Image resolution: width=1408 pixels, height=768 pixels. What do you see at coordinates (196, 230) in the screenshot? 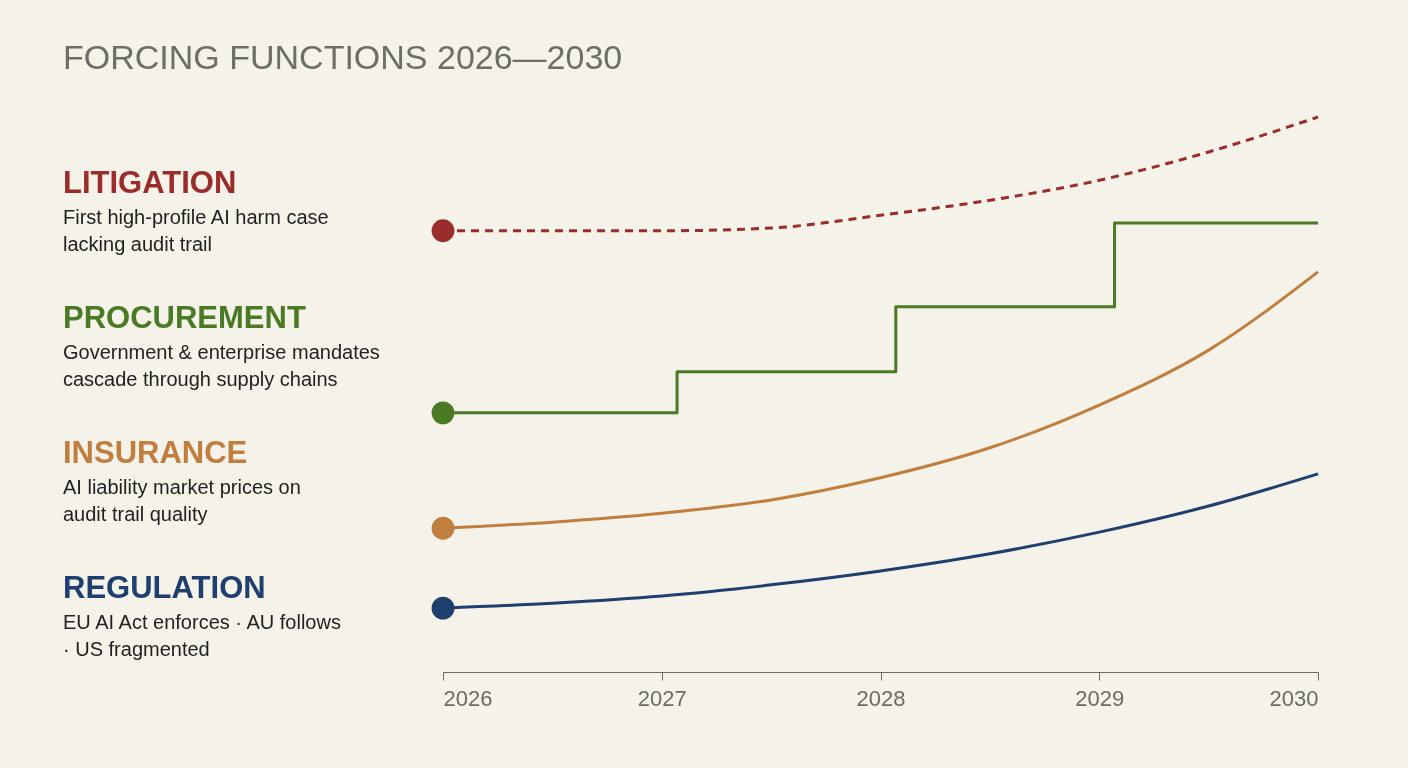
I see `text: First high-profile AI harm case lacking audit trail` at bounding box center [196, 230].